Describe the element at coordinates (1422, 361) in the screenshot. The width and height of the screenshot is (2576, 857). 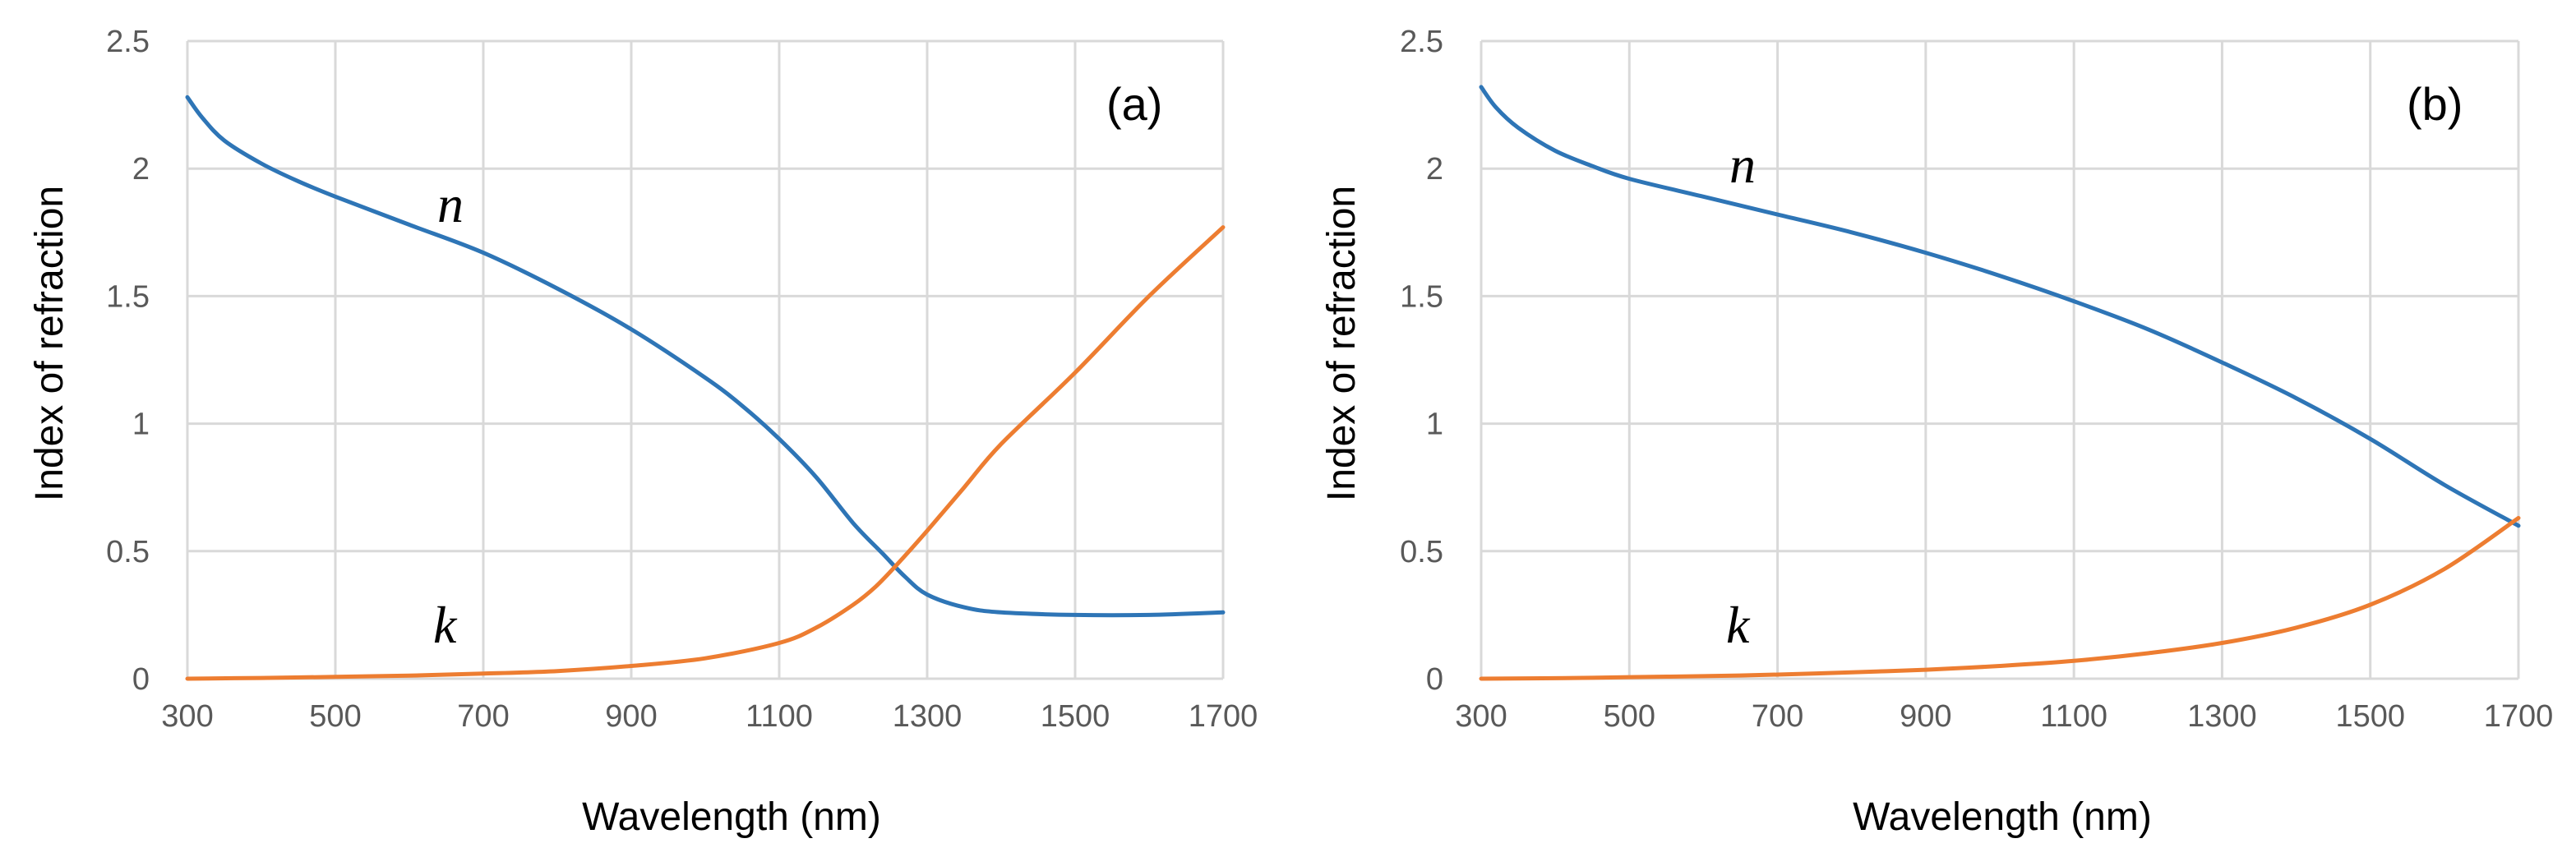
I see `chart-b-y-tick-labels: 0 0.5 1 1.5 2 2.5` at that location.